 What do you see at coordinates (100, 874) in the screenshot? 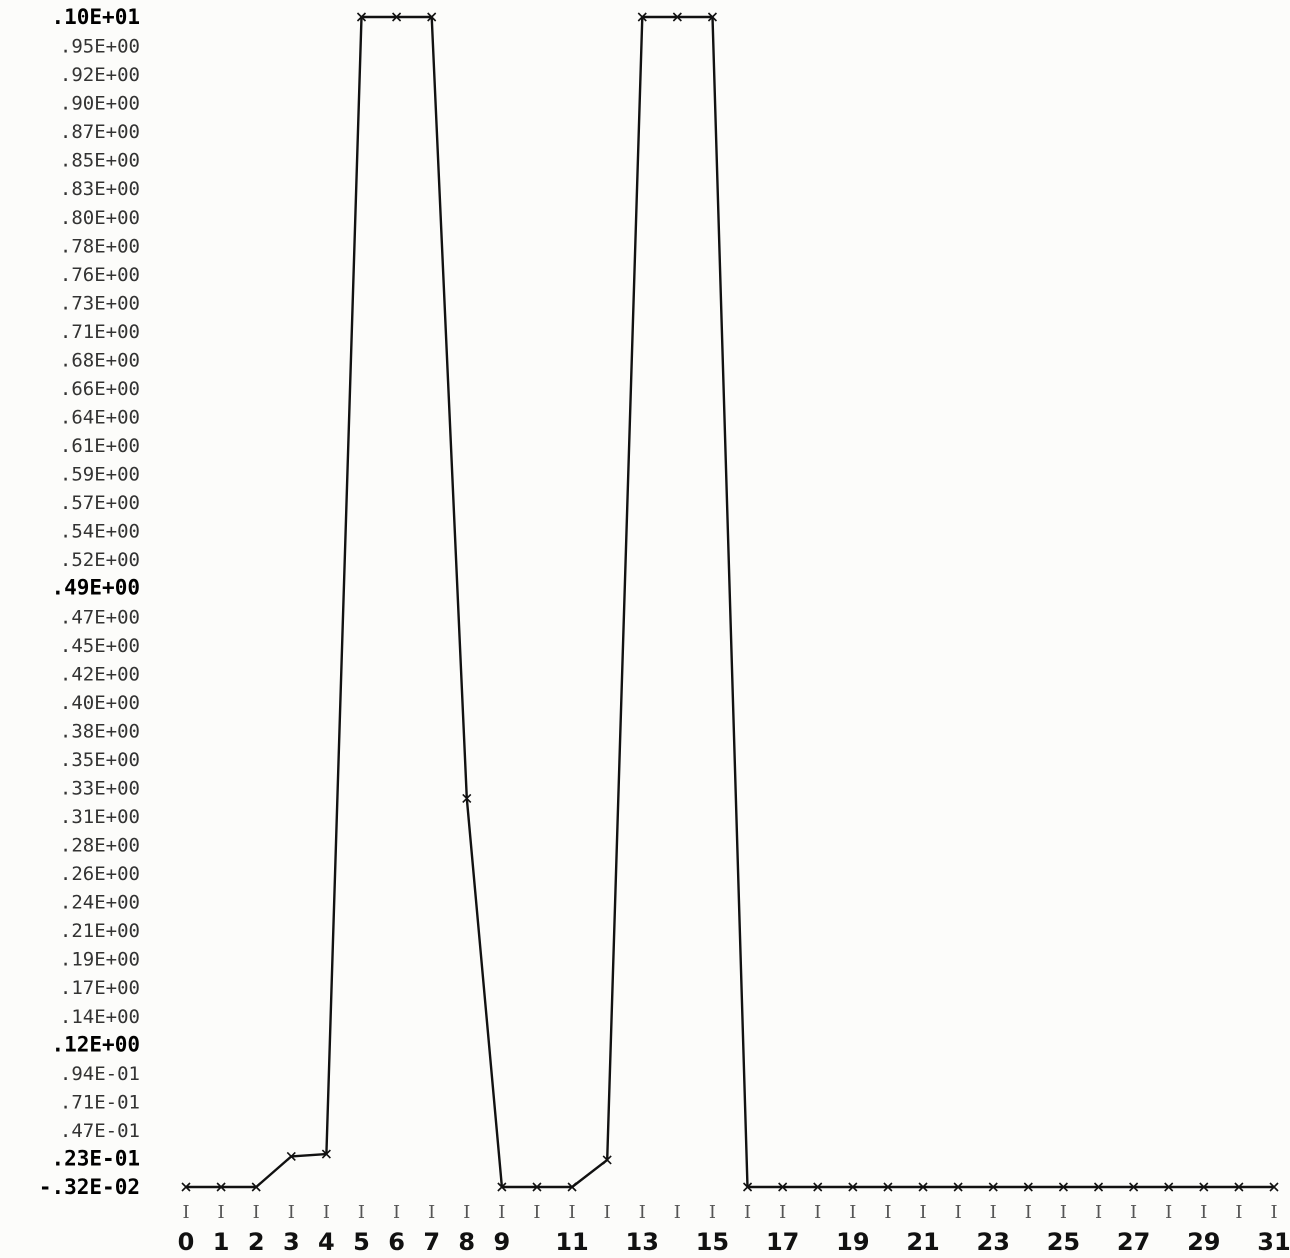
I see `y-tick-label: .26E+00` at bounding box center [100, 874].